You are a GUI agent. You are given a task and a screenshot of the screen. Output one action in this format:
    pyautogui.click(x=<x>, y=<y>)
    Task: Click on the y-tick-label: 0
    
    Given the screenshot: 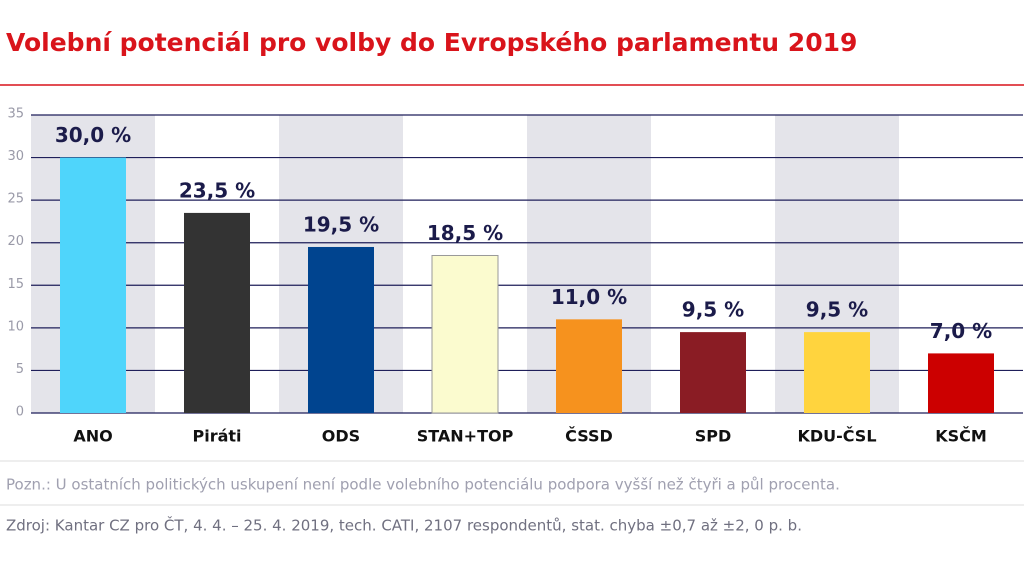 What is the action you would take?
    pyautogui.click(x=20, y=412)
    